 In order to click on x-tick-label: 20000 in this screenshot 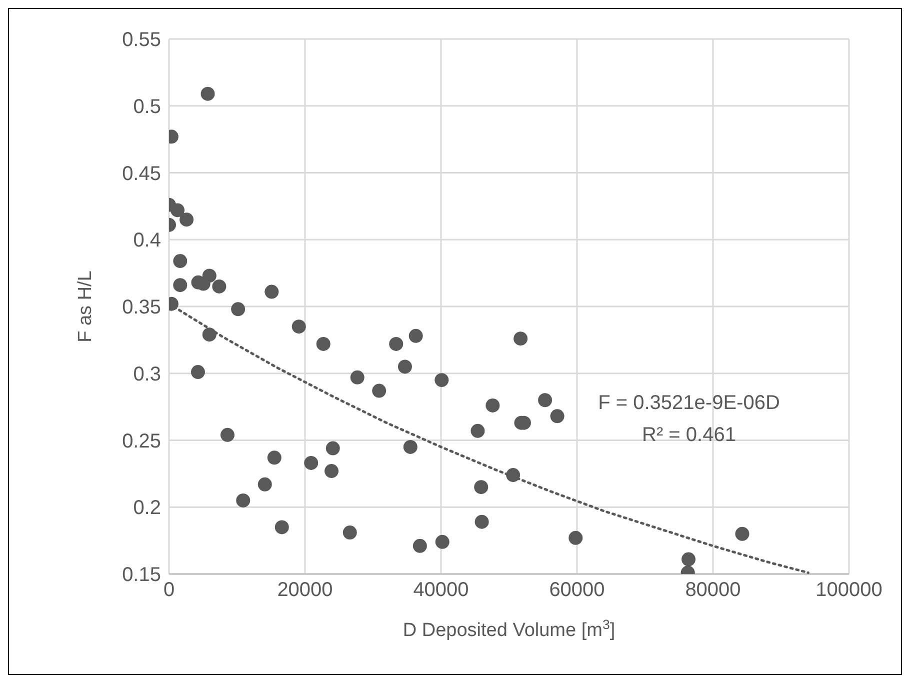, I will do `click(305, 590)`.